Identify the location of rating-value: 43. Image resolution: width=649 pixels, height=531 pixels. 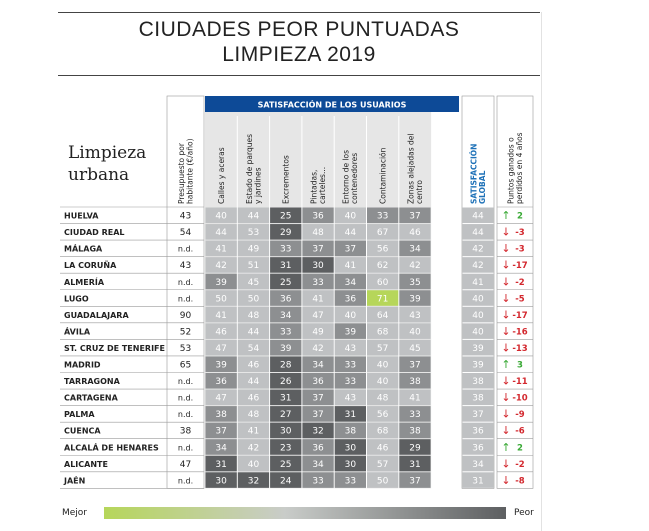
(350, 399).